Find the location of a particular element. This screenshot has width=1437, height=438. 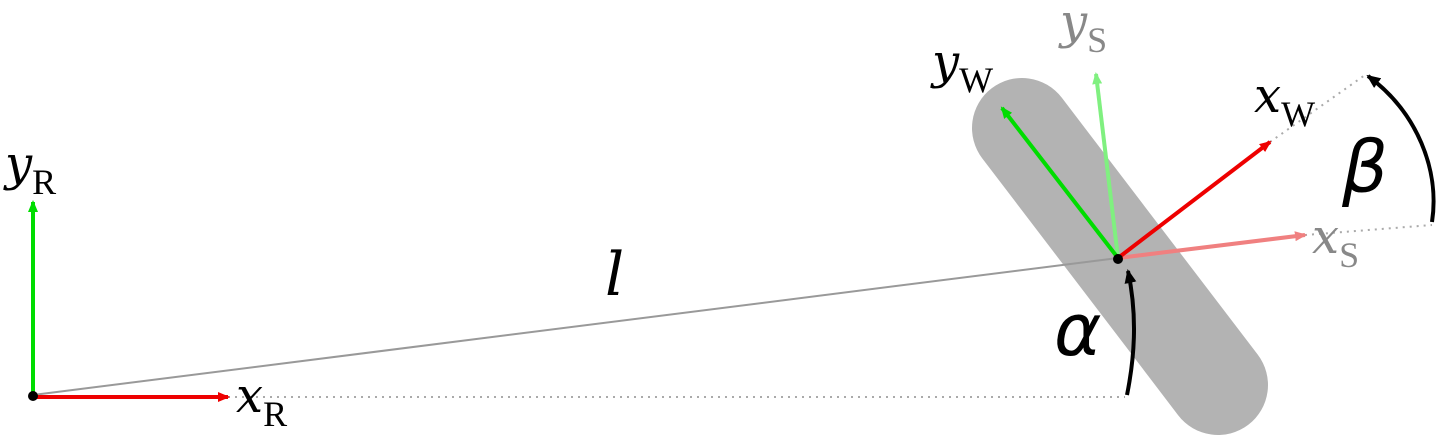

label-y-steer: yS is located at coordinates (1082, 30).